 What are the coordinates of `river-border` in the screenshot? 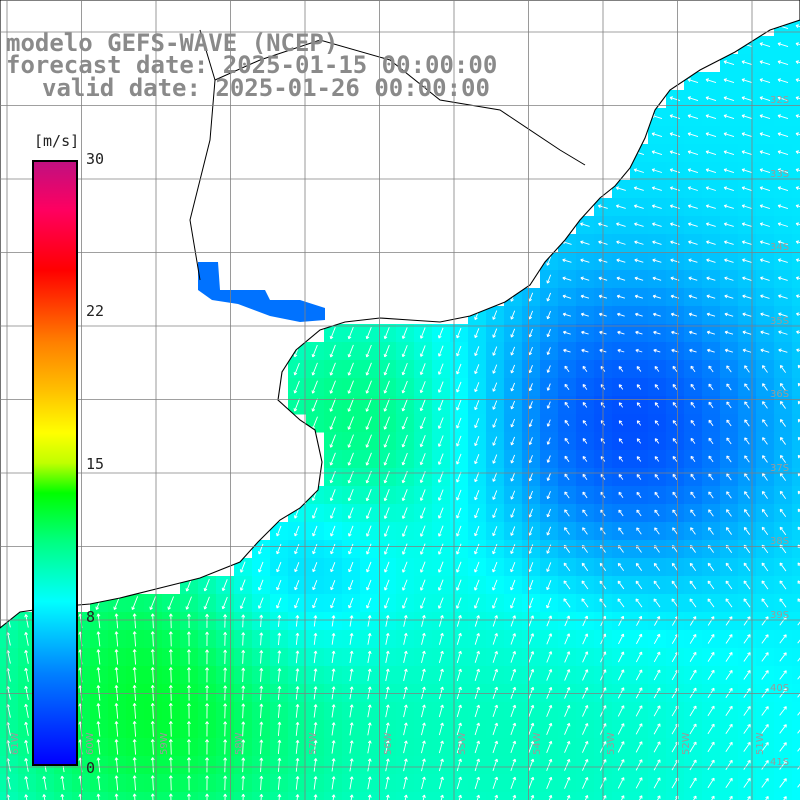 It's located at (202, 155).